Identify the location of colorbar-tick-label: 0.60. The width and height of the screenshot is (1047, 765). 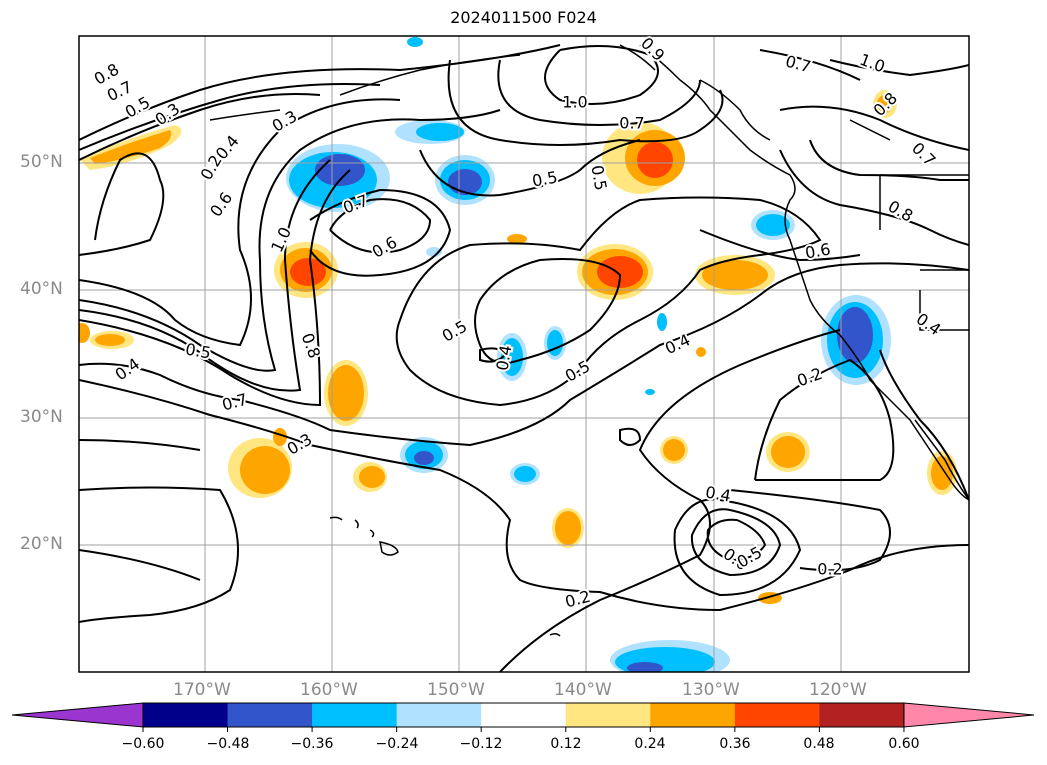
(904, 744).